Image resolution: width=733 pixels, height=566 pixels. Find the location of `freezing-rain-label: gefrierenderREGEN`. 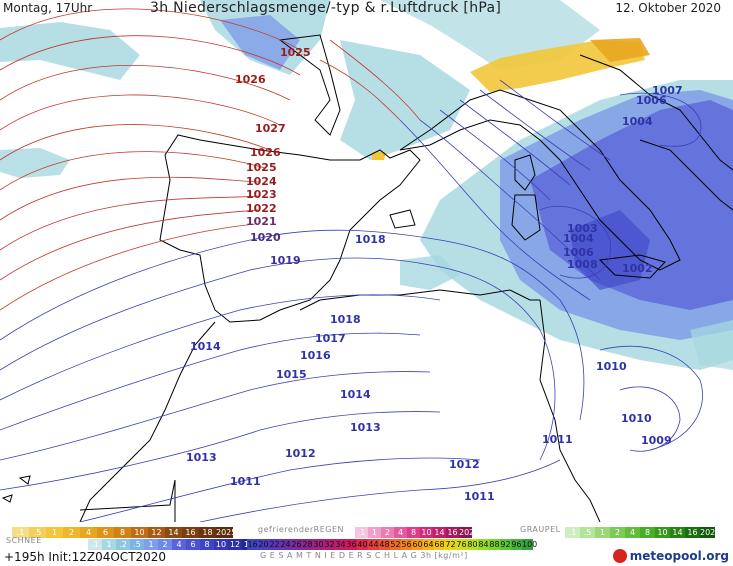

freezing-rain-label: gefrierenderREGEN is located at coordinates (301, 529).